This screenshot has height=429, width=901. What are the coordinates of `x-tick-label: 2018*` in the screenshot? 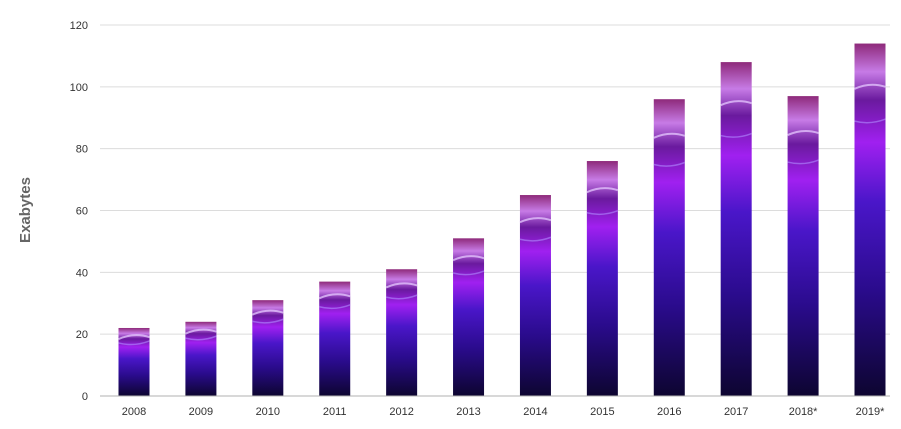 It's located at (803, 412).